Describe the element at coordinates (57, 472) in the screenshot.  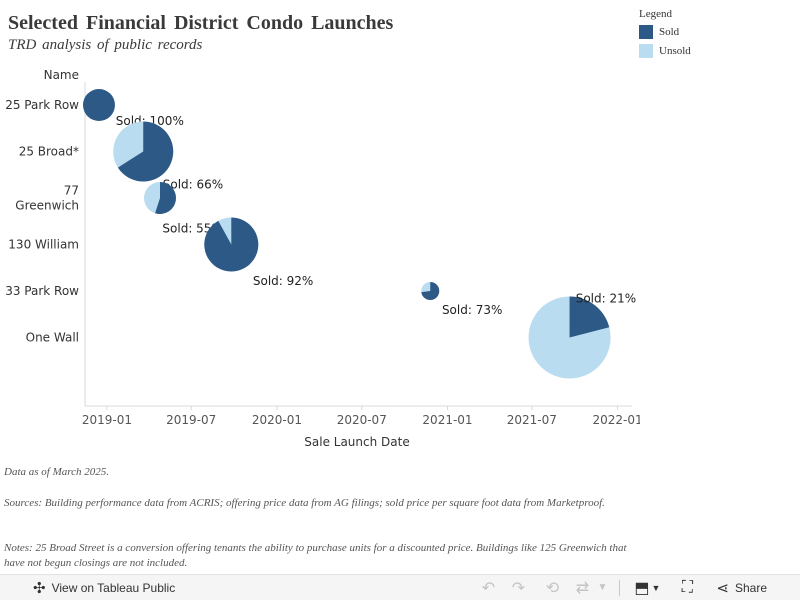
I see `data-date-note: Data as of March 2025.` at that location.